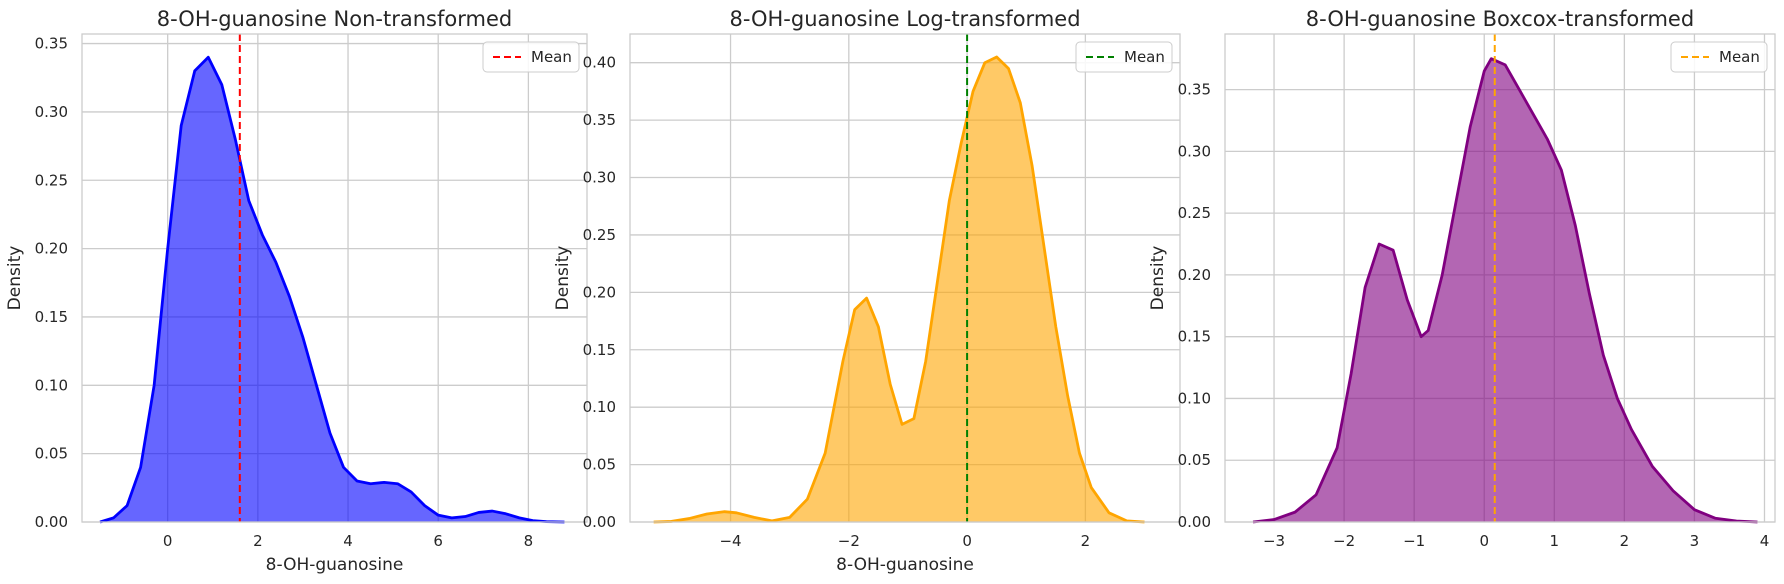  Describe the element at coordinates (730, 541) in the screenshot. I see `x-tick-label: −4` at that location.